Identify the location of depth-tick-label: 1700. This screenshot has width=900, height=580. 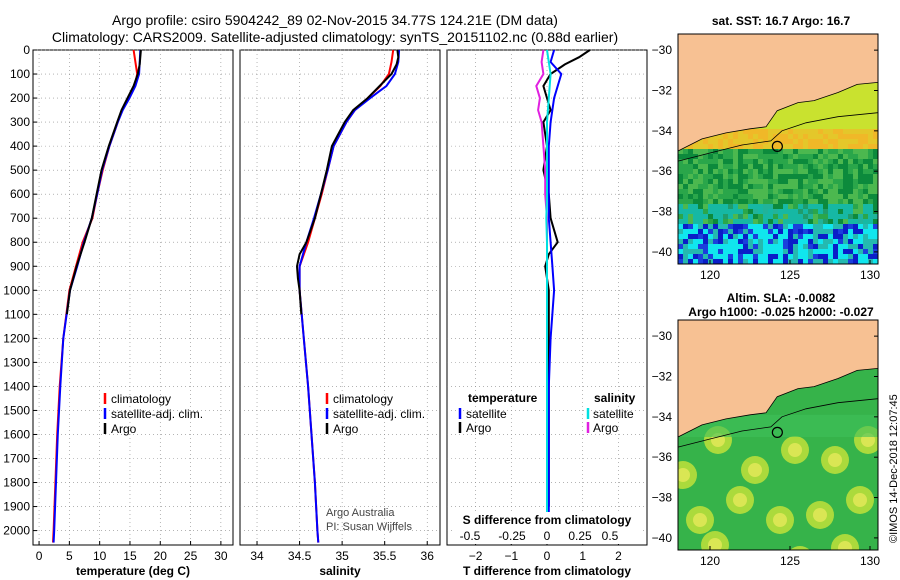
(16, 458).